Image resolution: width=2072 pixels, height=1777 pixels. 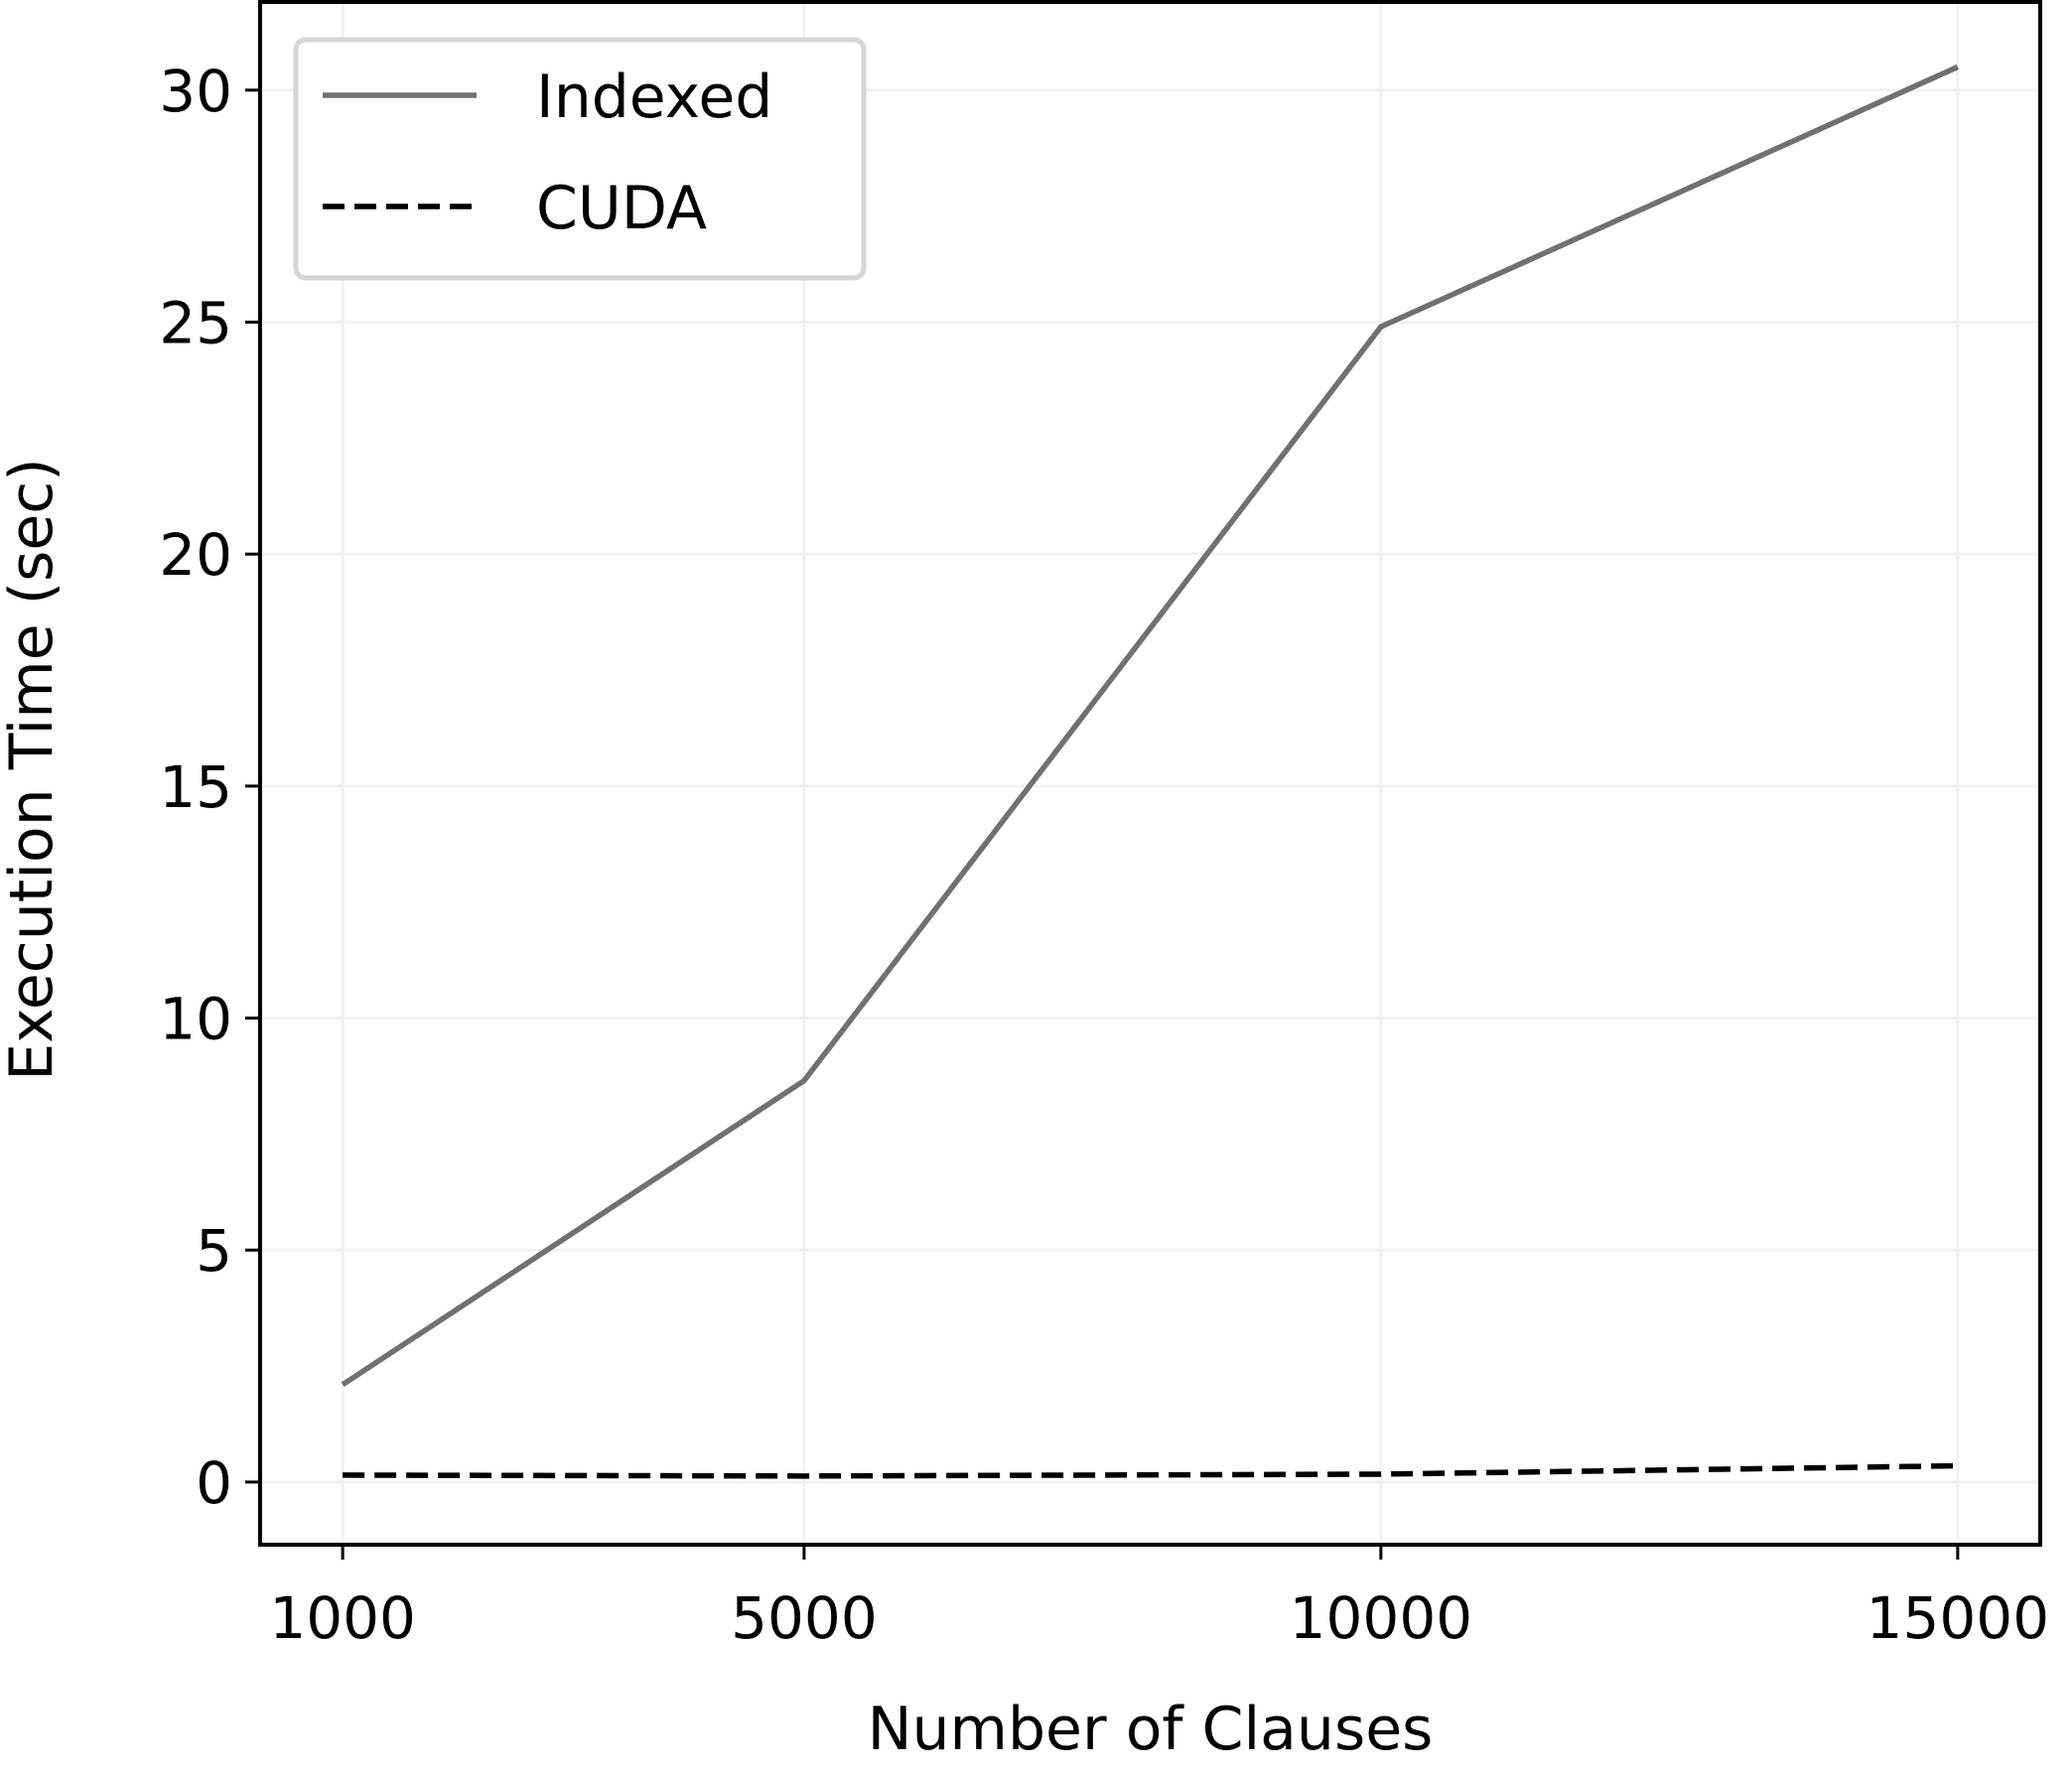 What do you see at coordinates (621, 208) in the screenshot?
I see `legend-label-cuda: CUDA` at bounding box center [621, 208].